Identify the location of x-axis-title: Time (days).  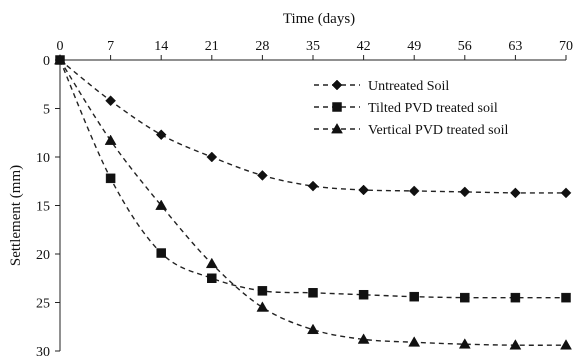
(319, 19).